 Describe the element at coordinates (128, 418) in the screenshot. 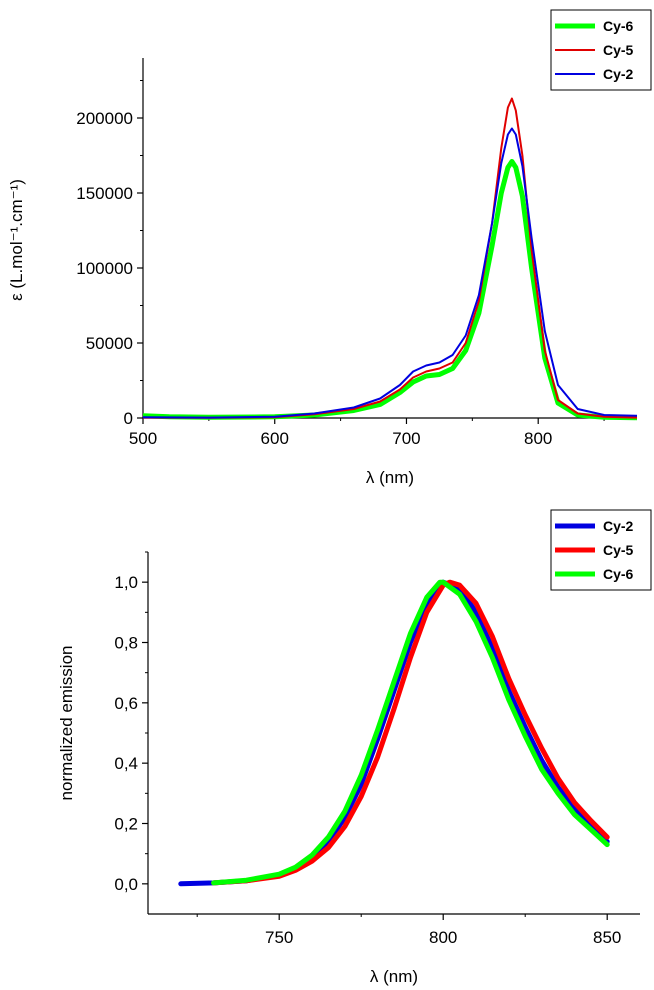

I see `y-tick-label: 0` at that location.